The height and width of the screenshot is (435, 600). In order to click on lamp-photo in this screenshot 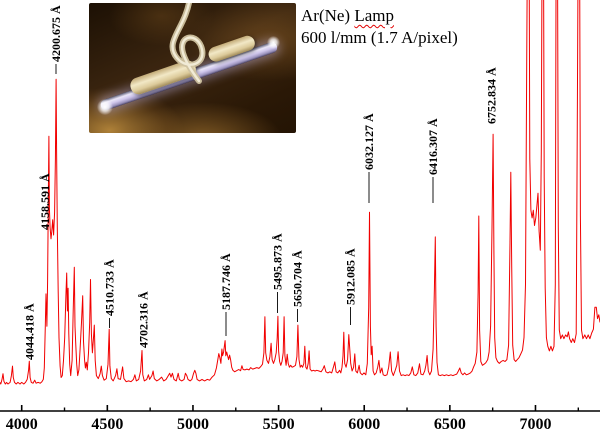, I will do `click(192, 68)`.